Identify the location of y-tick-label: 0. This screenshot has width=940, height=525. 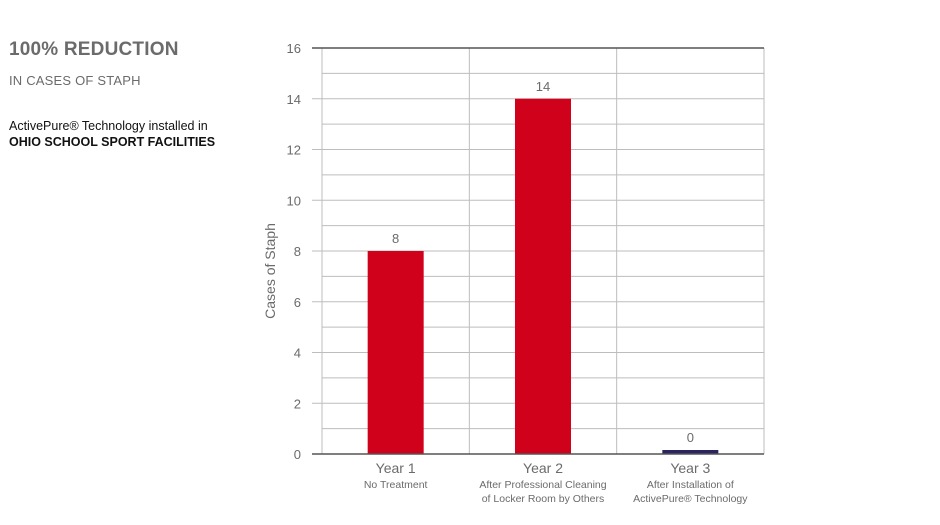
(297, 454).